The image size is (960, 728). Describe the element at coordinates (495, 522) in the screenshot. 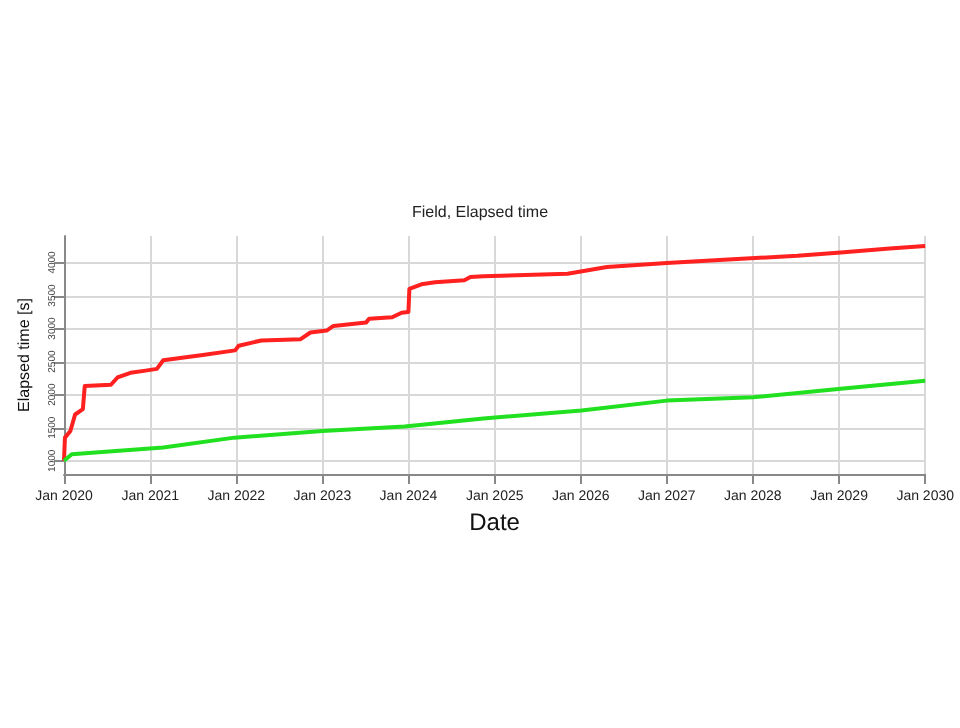

I see `x-axis-title: Date` at that location.